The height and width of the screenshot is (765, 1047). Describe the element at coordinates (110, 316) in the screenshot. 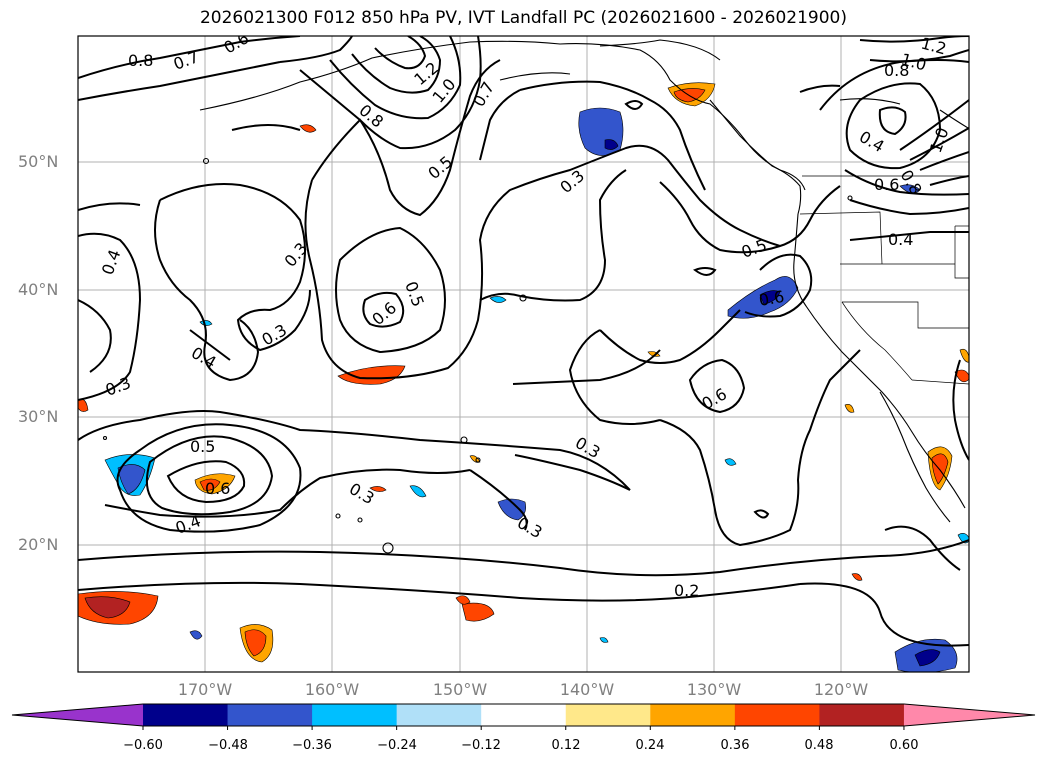

I see `contour-03-north` at that location.